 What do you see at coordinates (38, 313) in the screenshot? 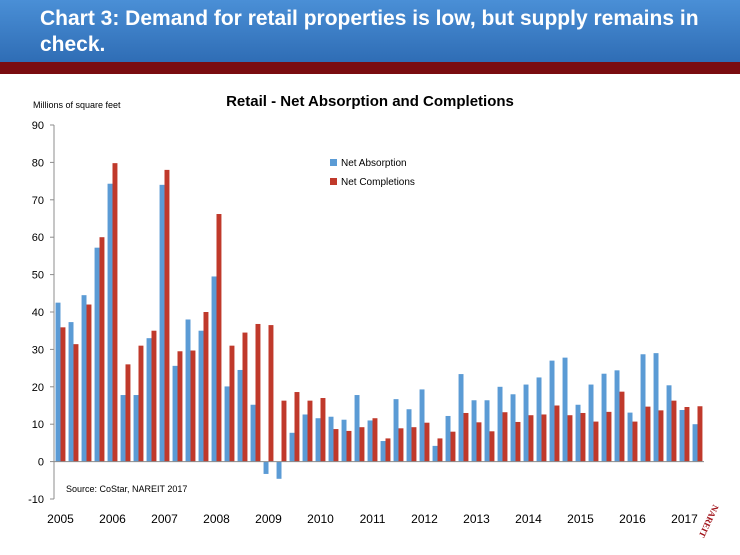
I see `y-tick-label: 40` at bounding box center [38, 313].